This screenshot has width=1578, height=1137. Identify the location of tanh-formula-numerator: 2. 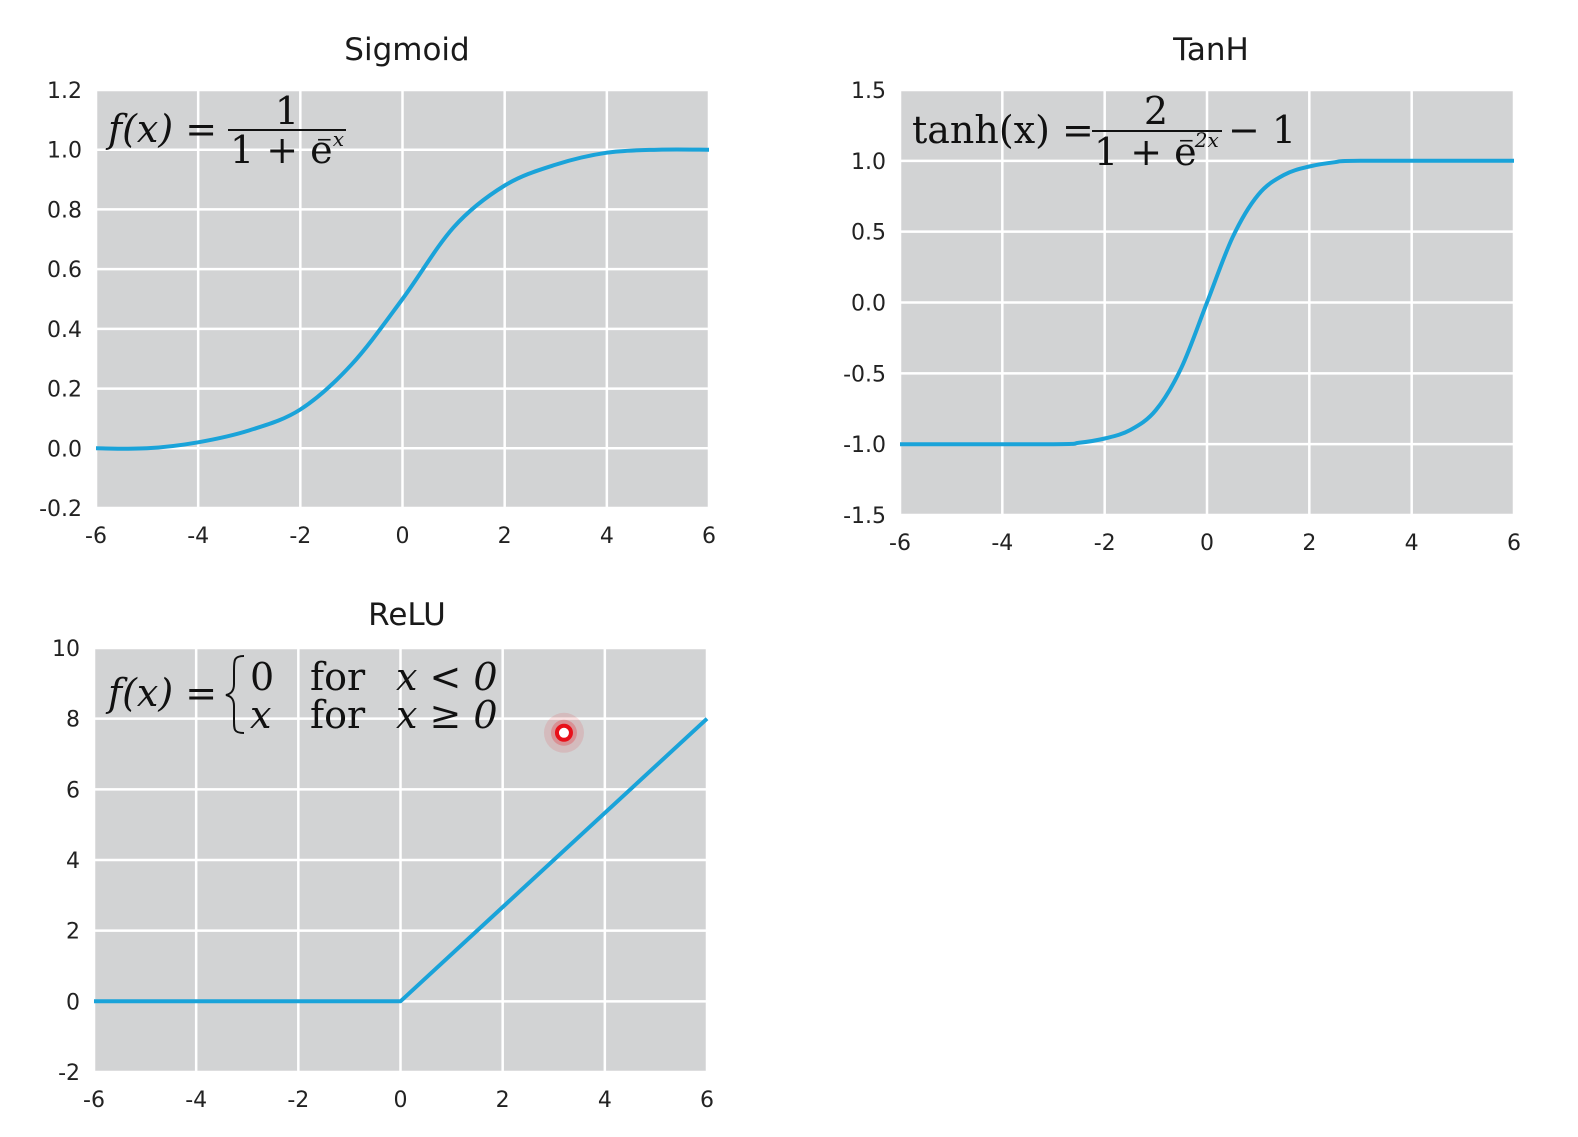
(1156, 111).